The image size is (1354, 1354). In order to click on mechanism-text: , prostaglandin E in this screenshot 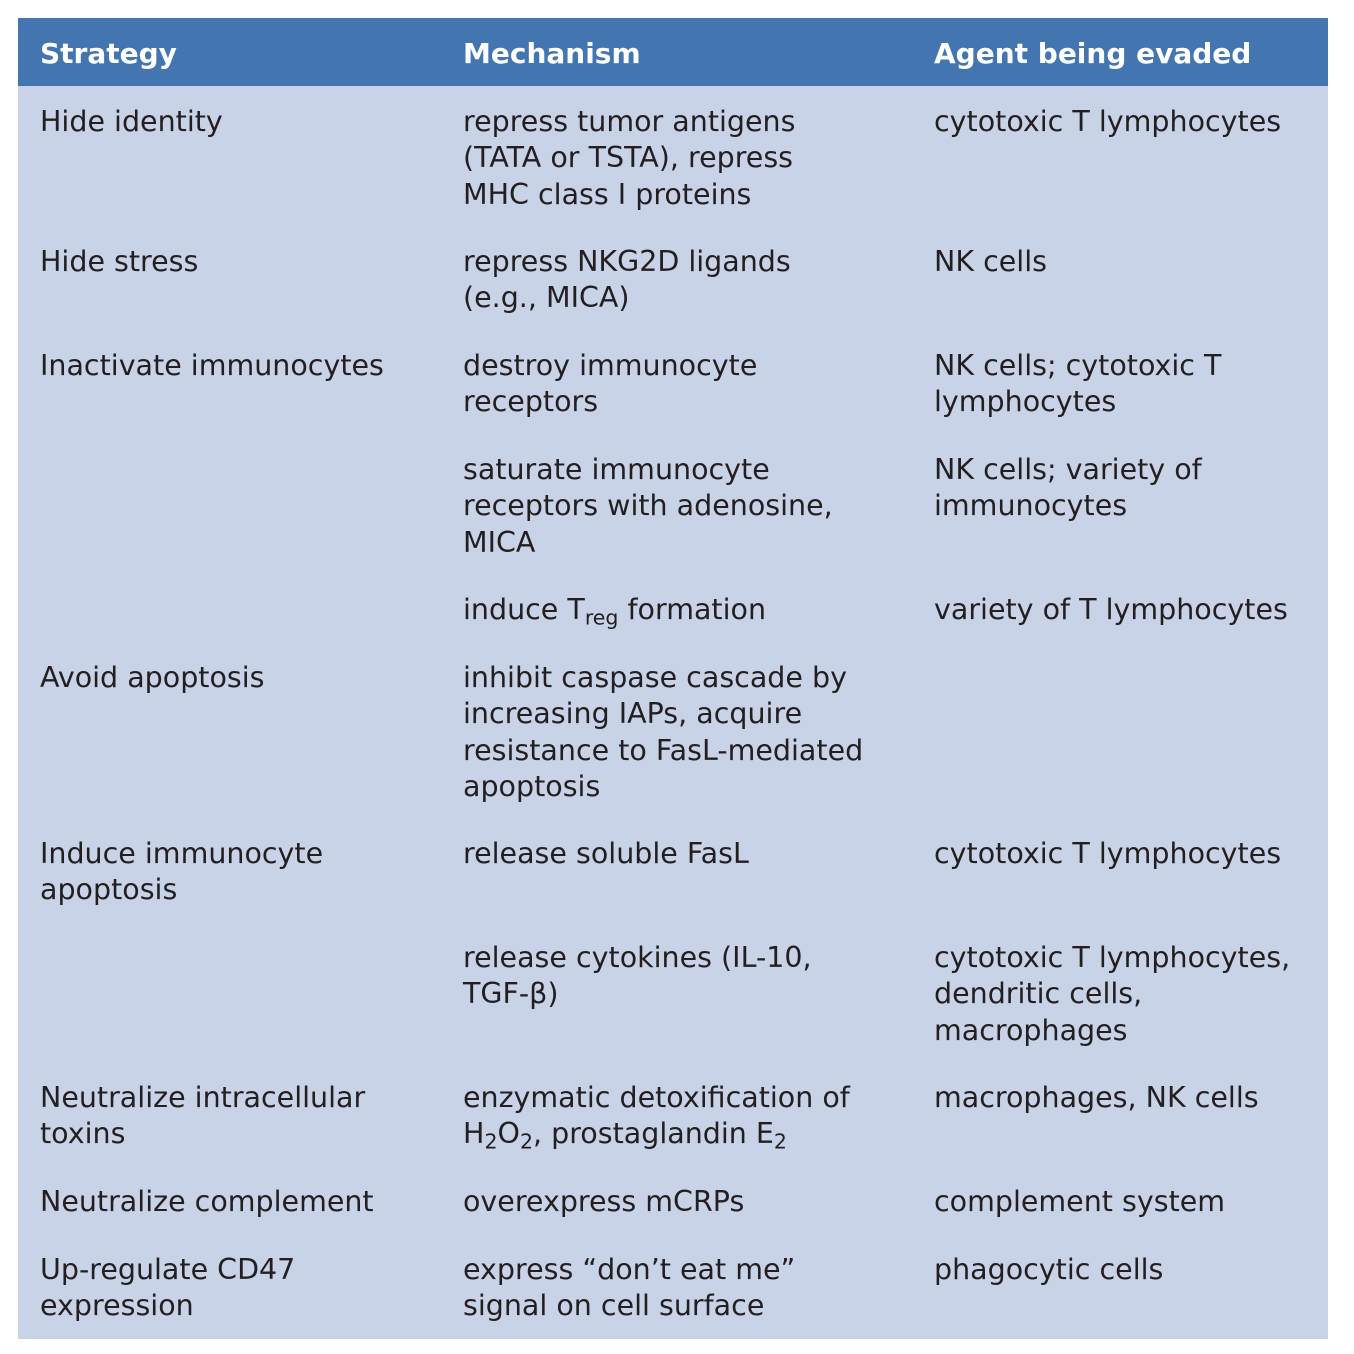, I will do `click(653, 1134)`.